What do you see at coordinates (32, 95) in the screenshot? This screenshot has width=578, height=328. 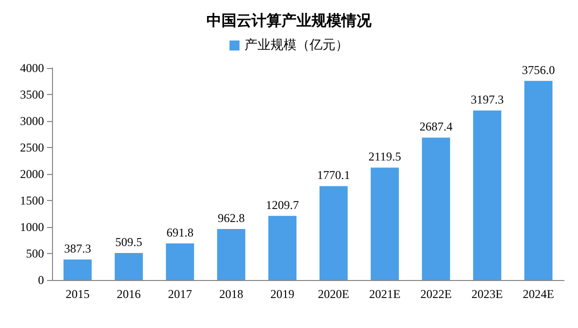 I see `y-tick-label: 3500` at bounding box center [32, 95].